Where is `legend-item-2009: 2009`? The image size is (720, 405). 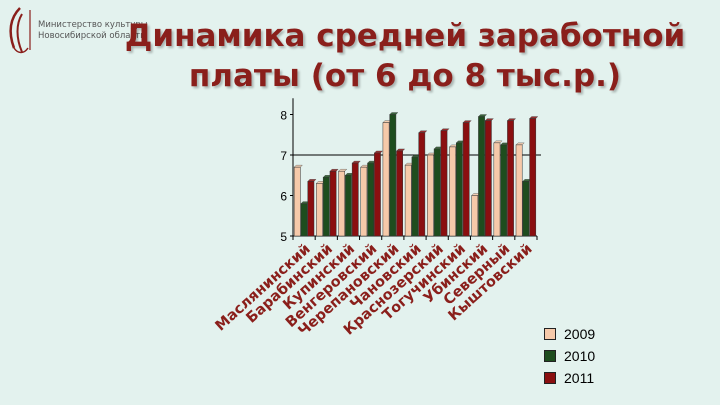
legend-item-2009: 2009 is located at coordinates (569, 334).